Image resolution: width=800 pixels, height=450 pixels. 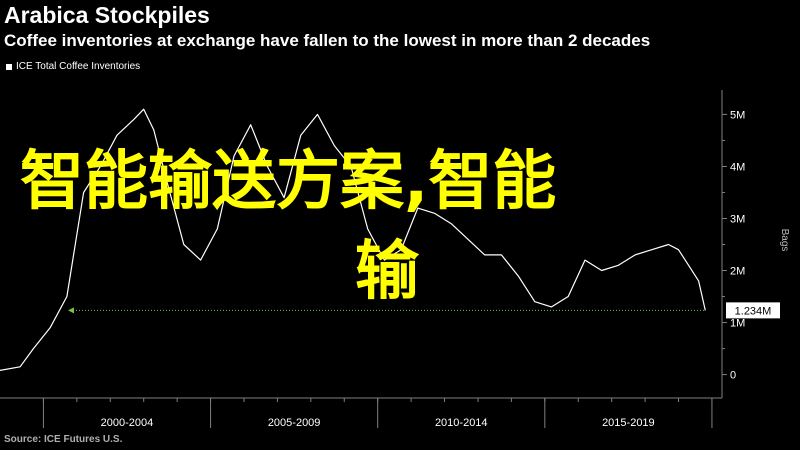 I want to click on y-tick-label: 1M, so click(x=737, y=324).